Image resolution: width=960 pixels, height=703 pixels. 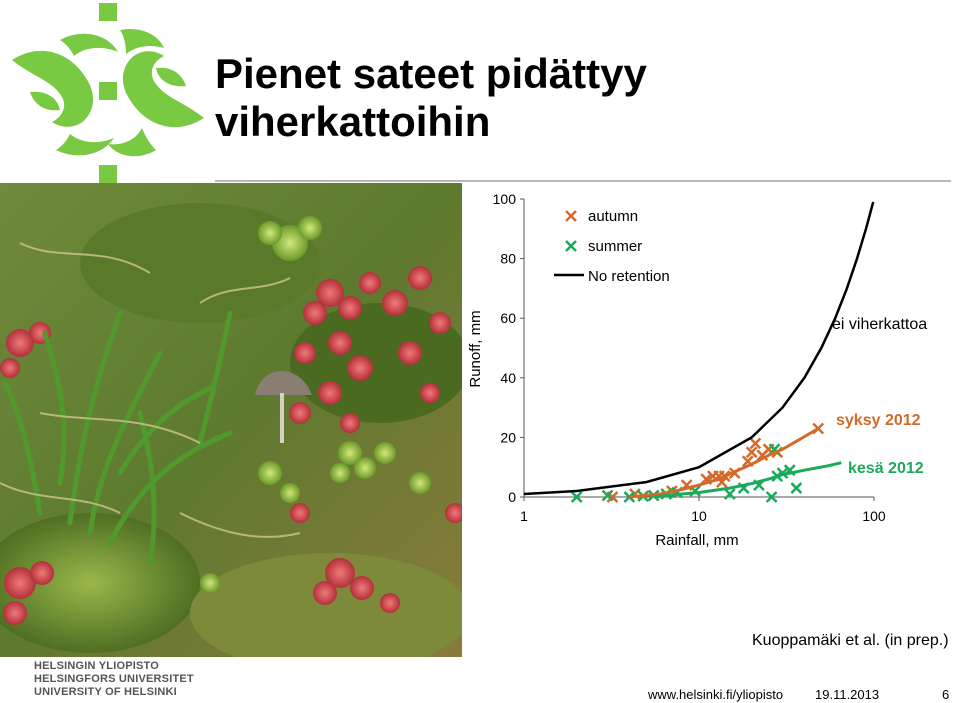 What do you see at coordinates (97, 666) in the screenshot?
I see `university-name-fi: HELSINGIN YLIOPISTO` at bounding box center [97, 666].